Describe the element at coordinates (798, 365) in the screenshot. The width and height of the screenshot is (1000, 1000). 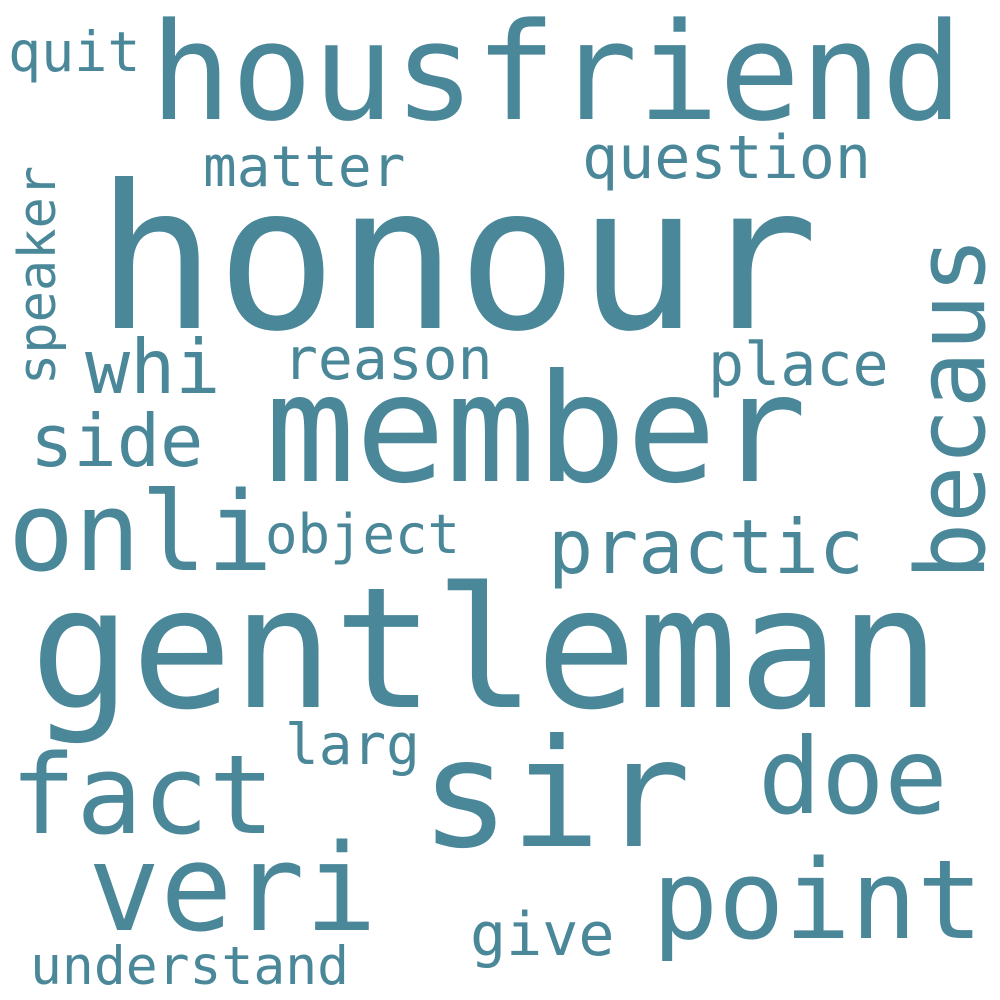
I see `word-place: place` at that location.